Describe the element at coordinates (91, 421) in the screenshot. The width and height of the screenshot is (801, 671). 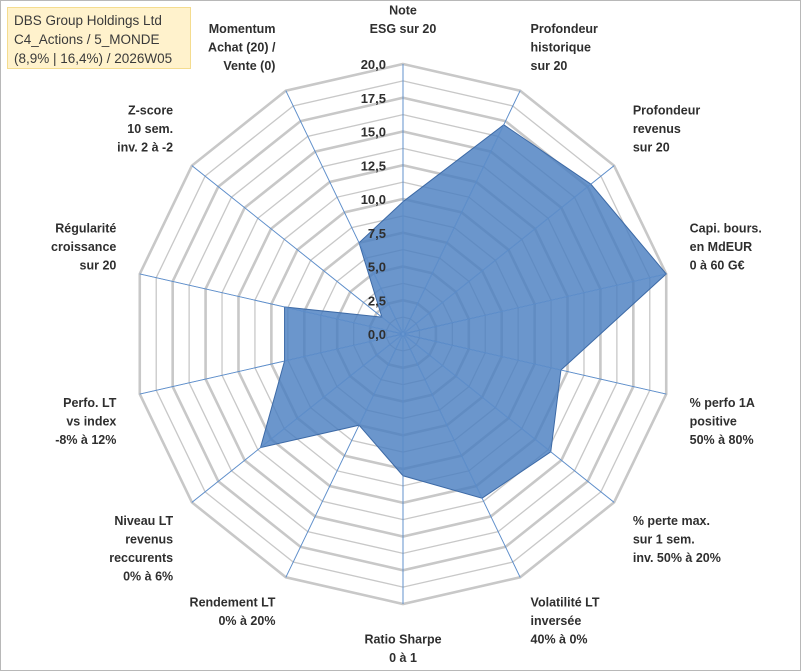
I see `category-label-line: vs index` at that location.